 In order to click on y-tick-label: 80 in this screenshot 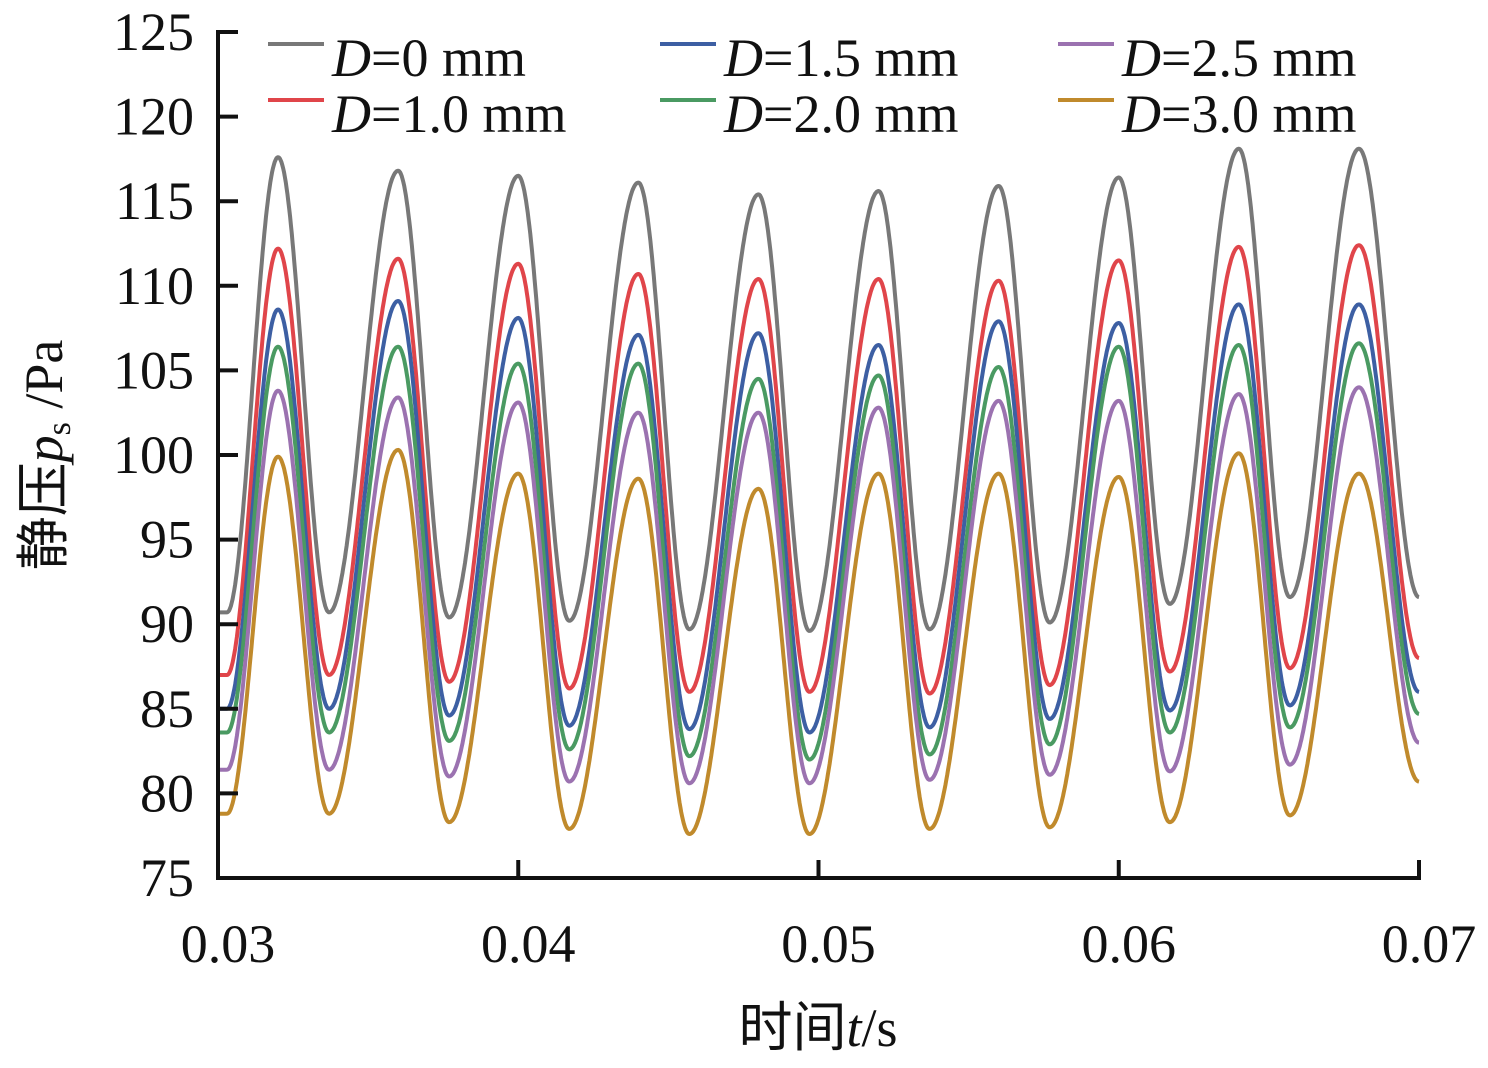, I will do `click(167, 793)`.